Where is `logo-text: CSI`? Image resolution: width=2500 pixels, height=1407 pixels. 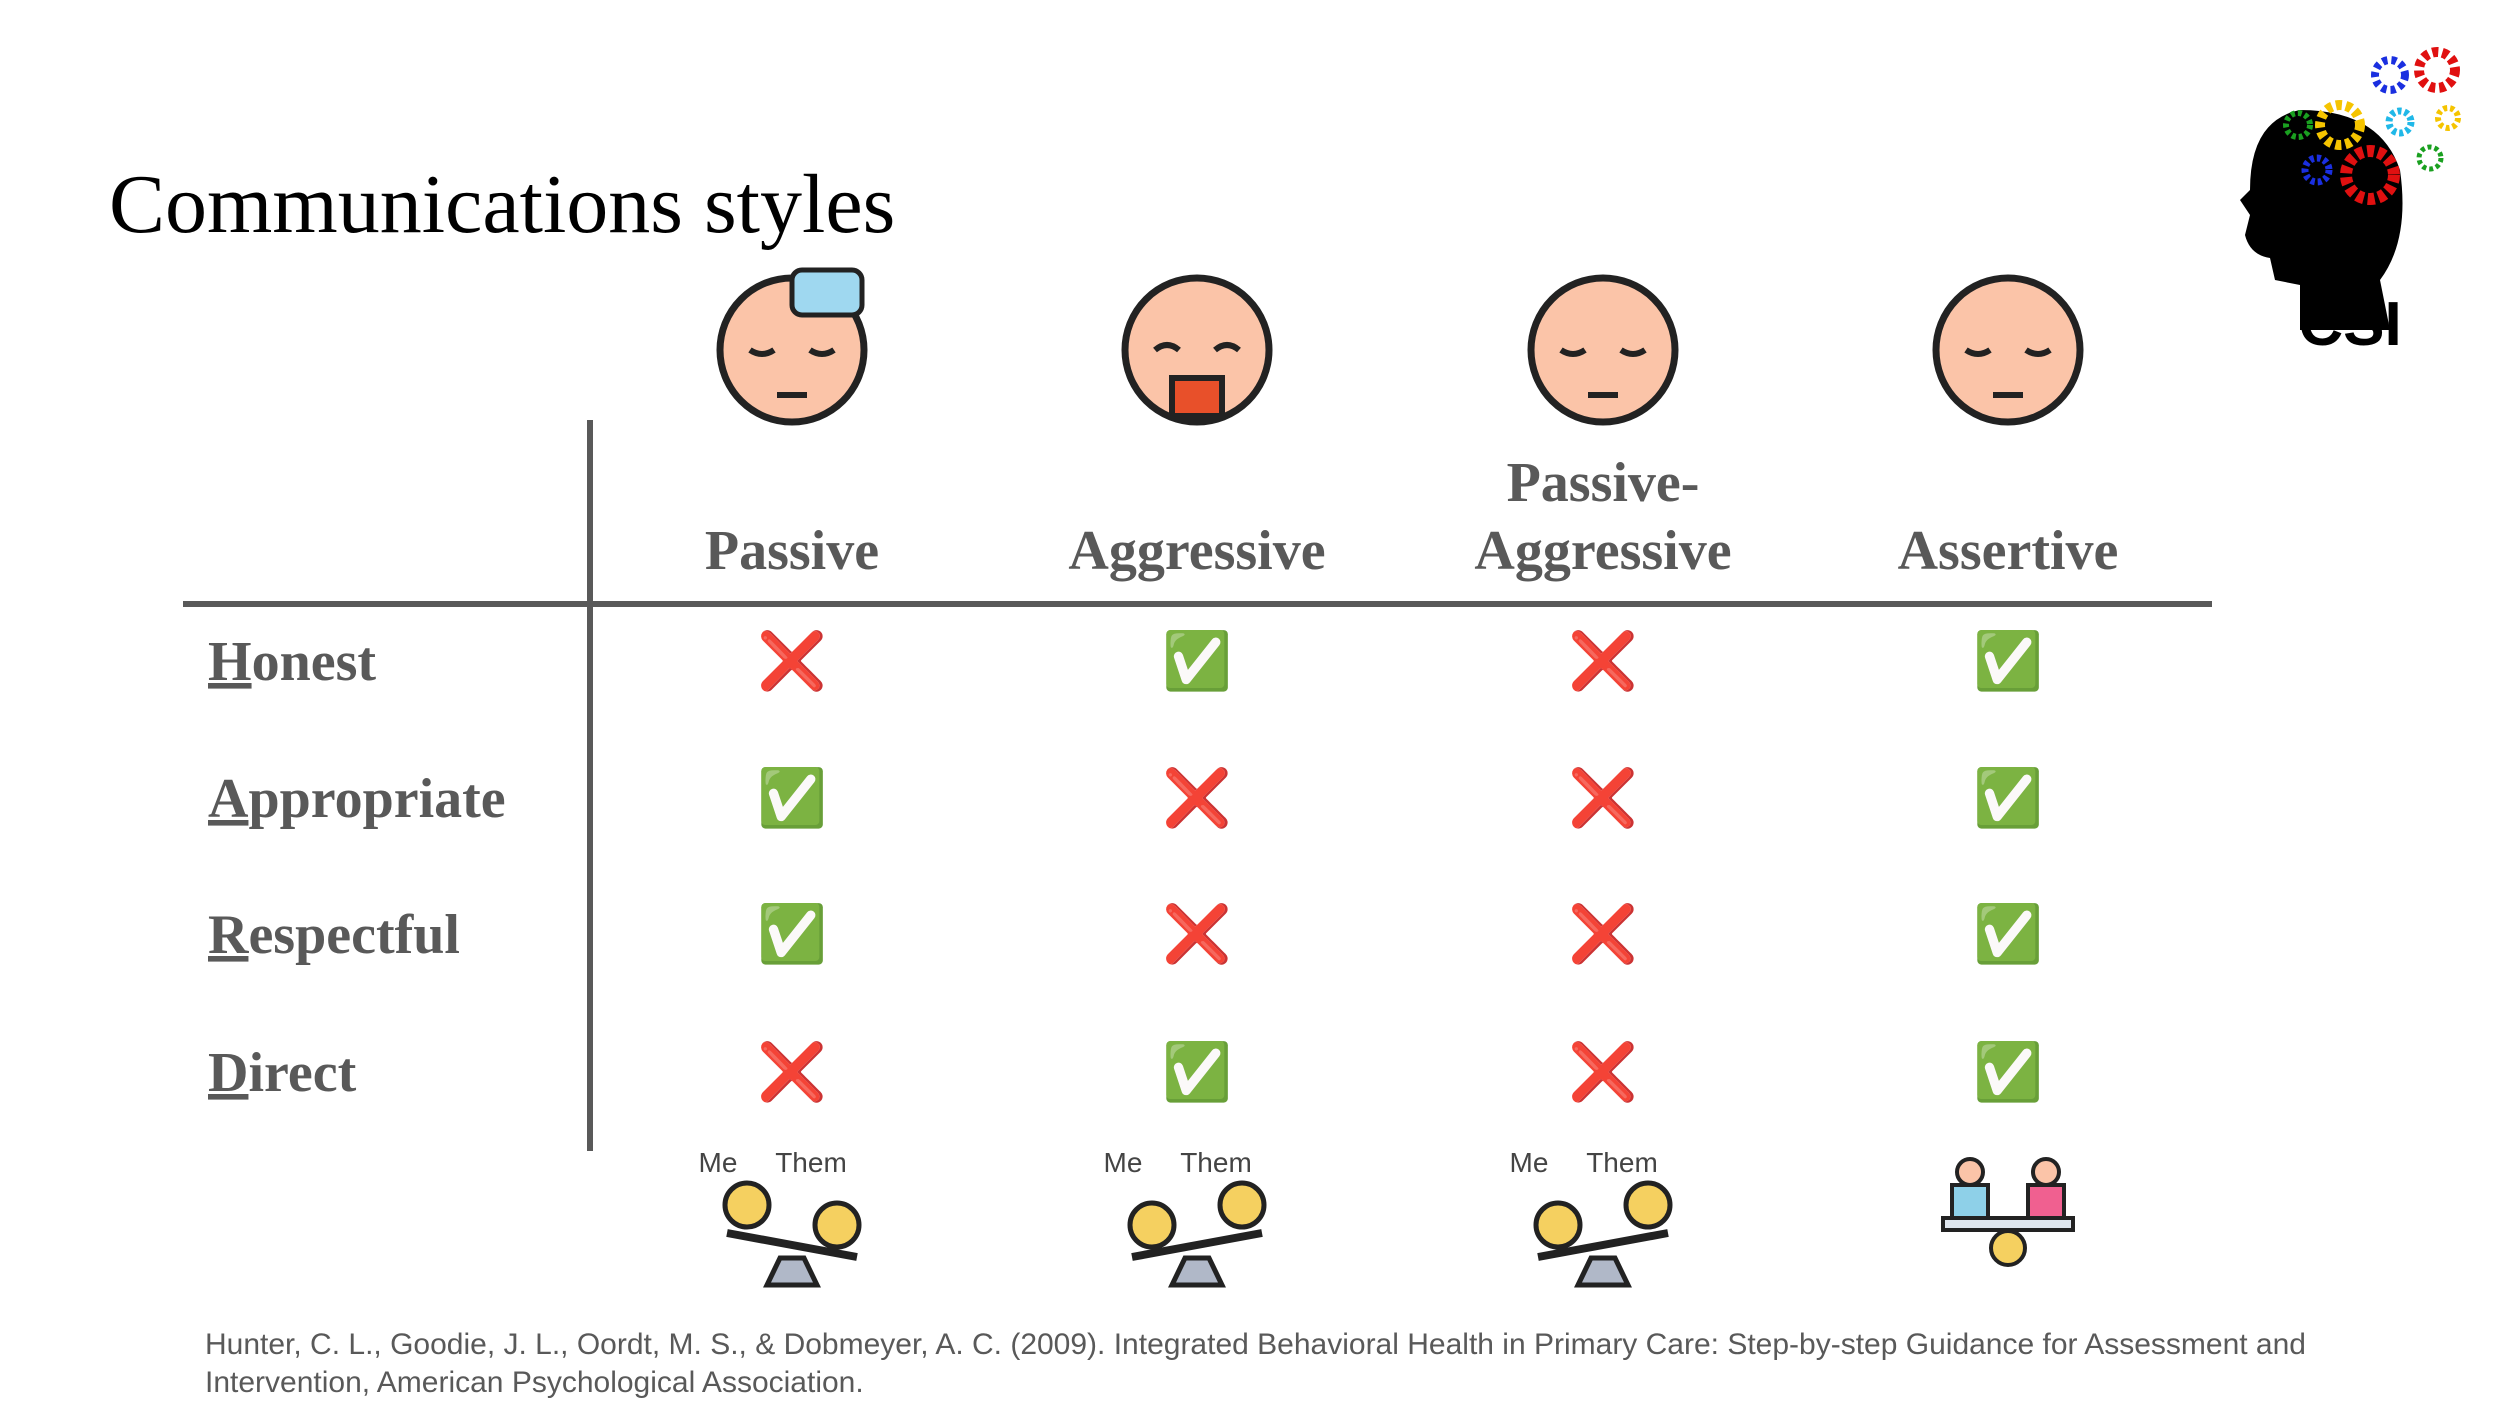
logo-text: CSI is located at coordinates (2349, 324).